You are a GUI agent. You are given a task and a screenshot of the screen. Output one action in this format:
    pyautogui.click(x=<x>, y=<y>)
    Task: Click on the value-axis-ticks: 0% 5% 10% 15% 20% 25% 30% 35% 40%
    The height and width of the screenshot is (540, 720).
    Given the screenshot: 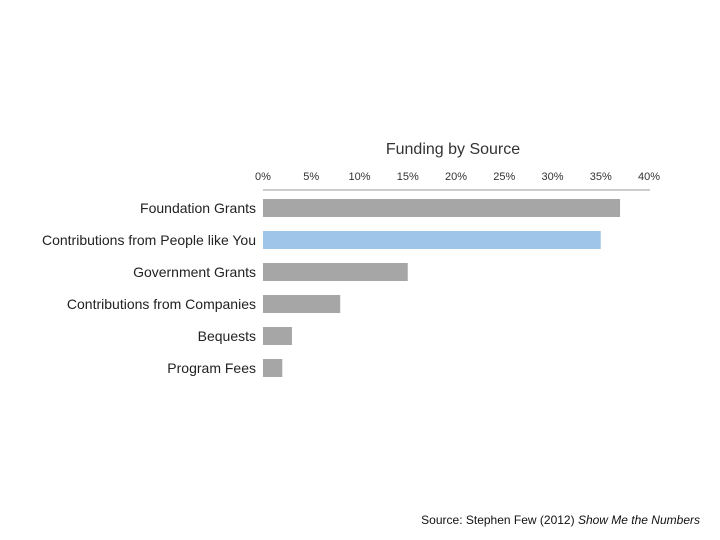 What is the action you would take?
    pyautogui.click(x=457, y=177)
    